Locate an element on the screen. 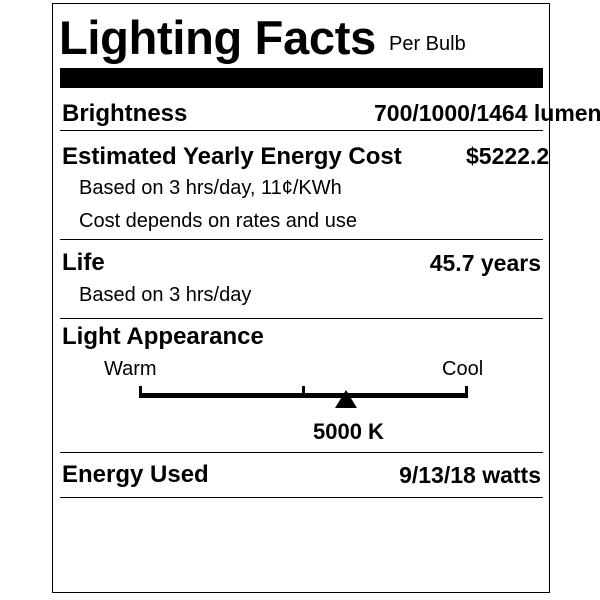 This screenshot has width=600, height=600. color-temperature-value: 5000 K is located at coordinates (348, 431).